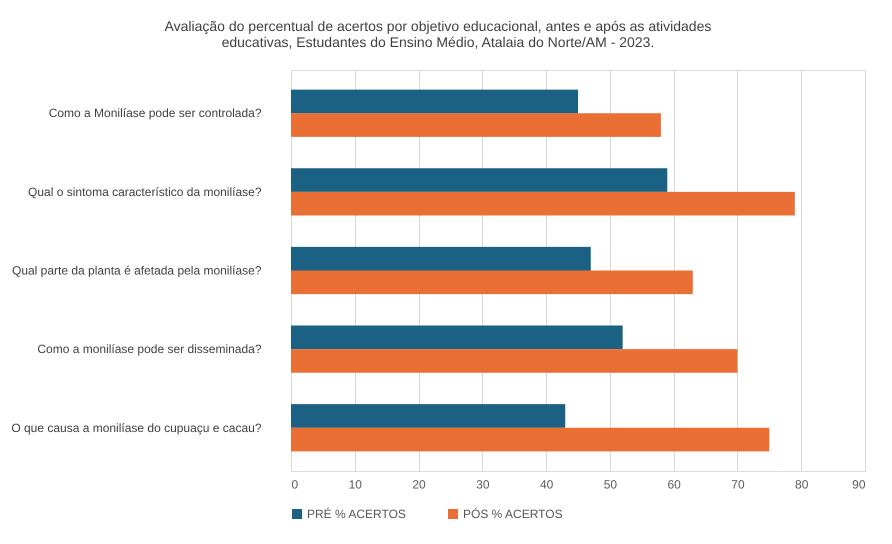 Image resolution: width=892 pixels, height=544 pixels. Describe the element at coordinates (547, 485) in the screenshot. I see `x-tick-label: 40` at that location.